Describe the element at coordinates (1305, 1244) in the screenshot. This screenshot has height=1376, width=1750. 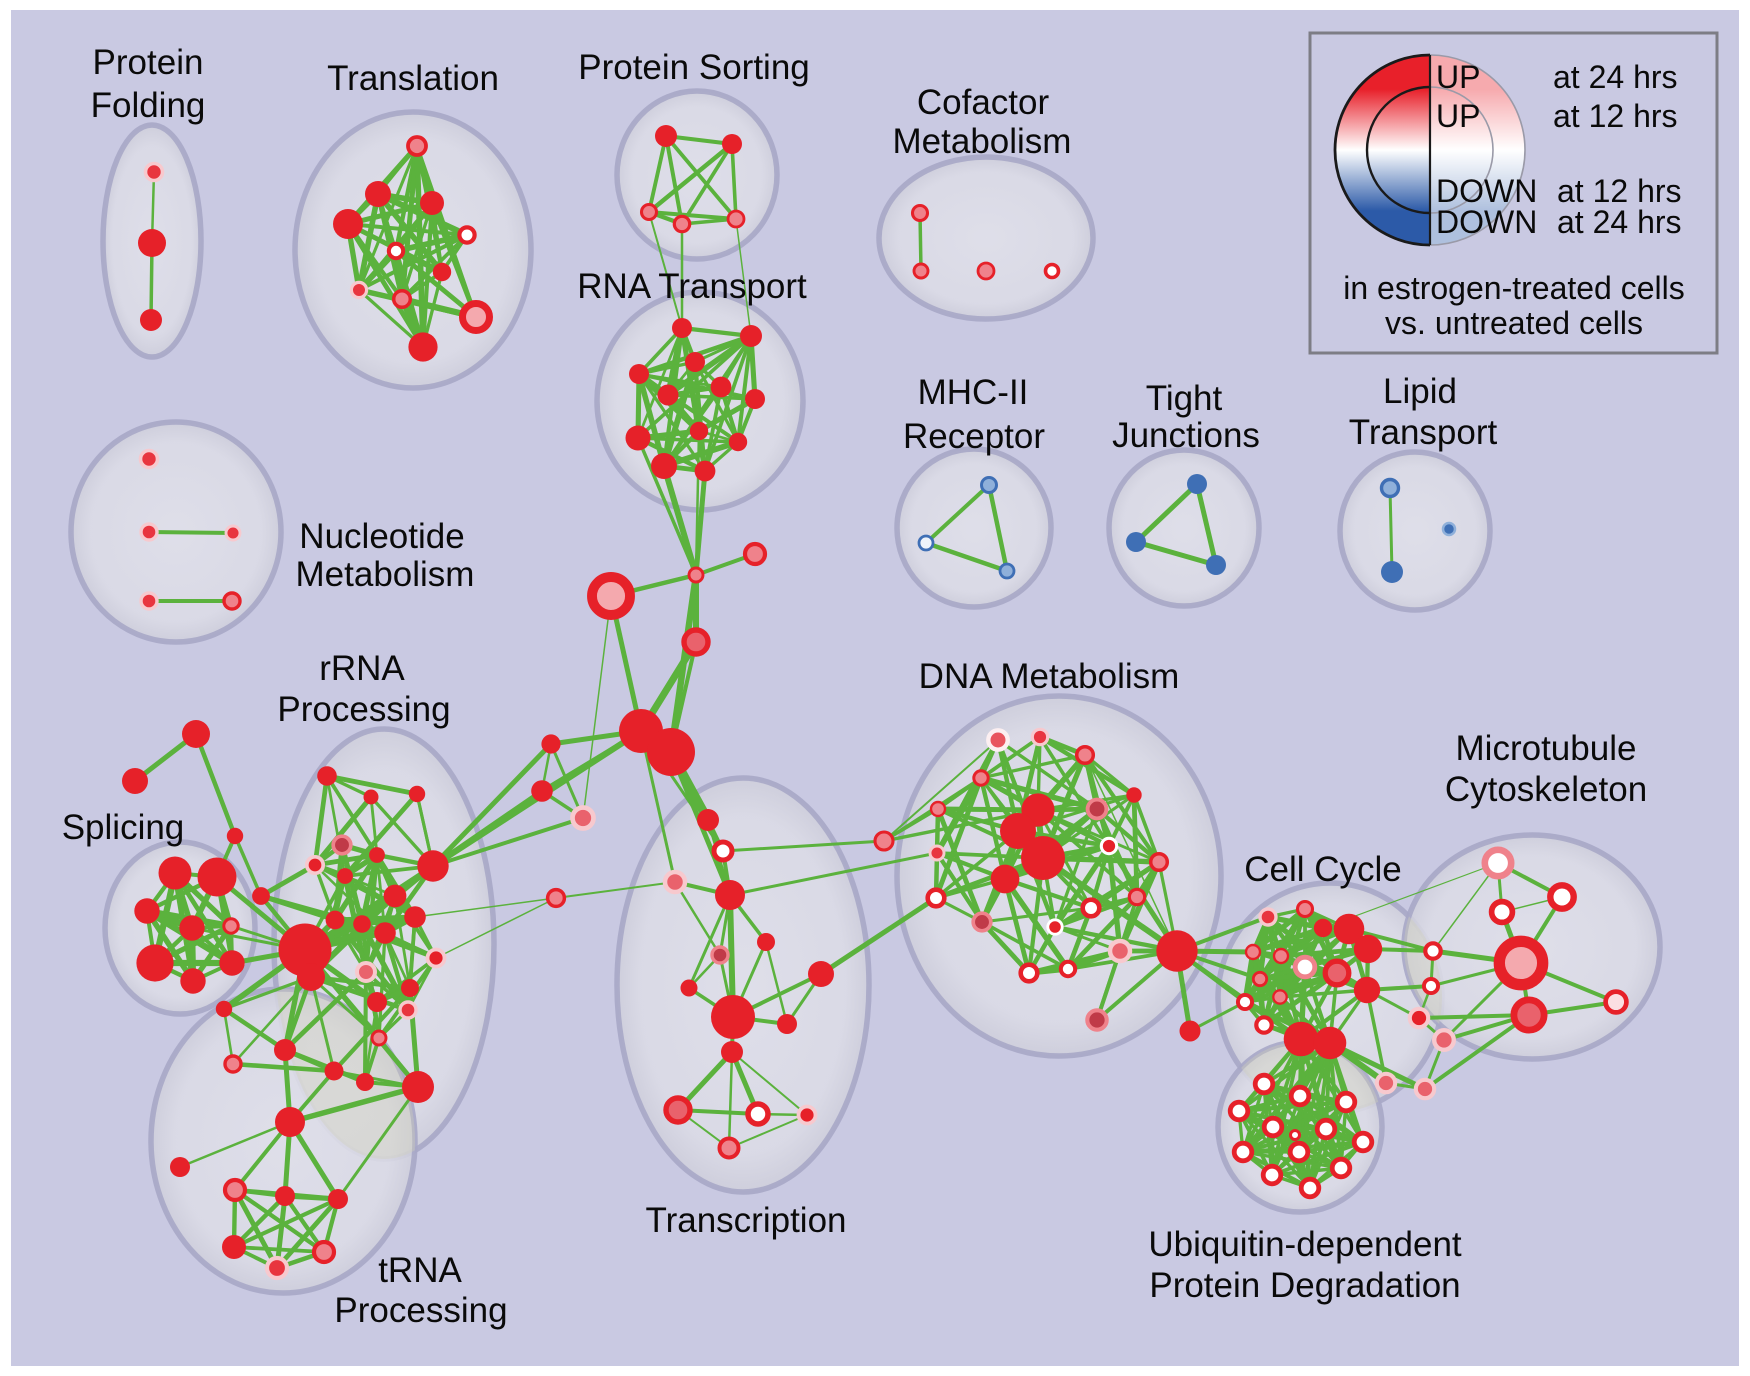
I see `svg-text: Ubiquitin-dependent` at that location.